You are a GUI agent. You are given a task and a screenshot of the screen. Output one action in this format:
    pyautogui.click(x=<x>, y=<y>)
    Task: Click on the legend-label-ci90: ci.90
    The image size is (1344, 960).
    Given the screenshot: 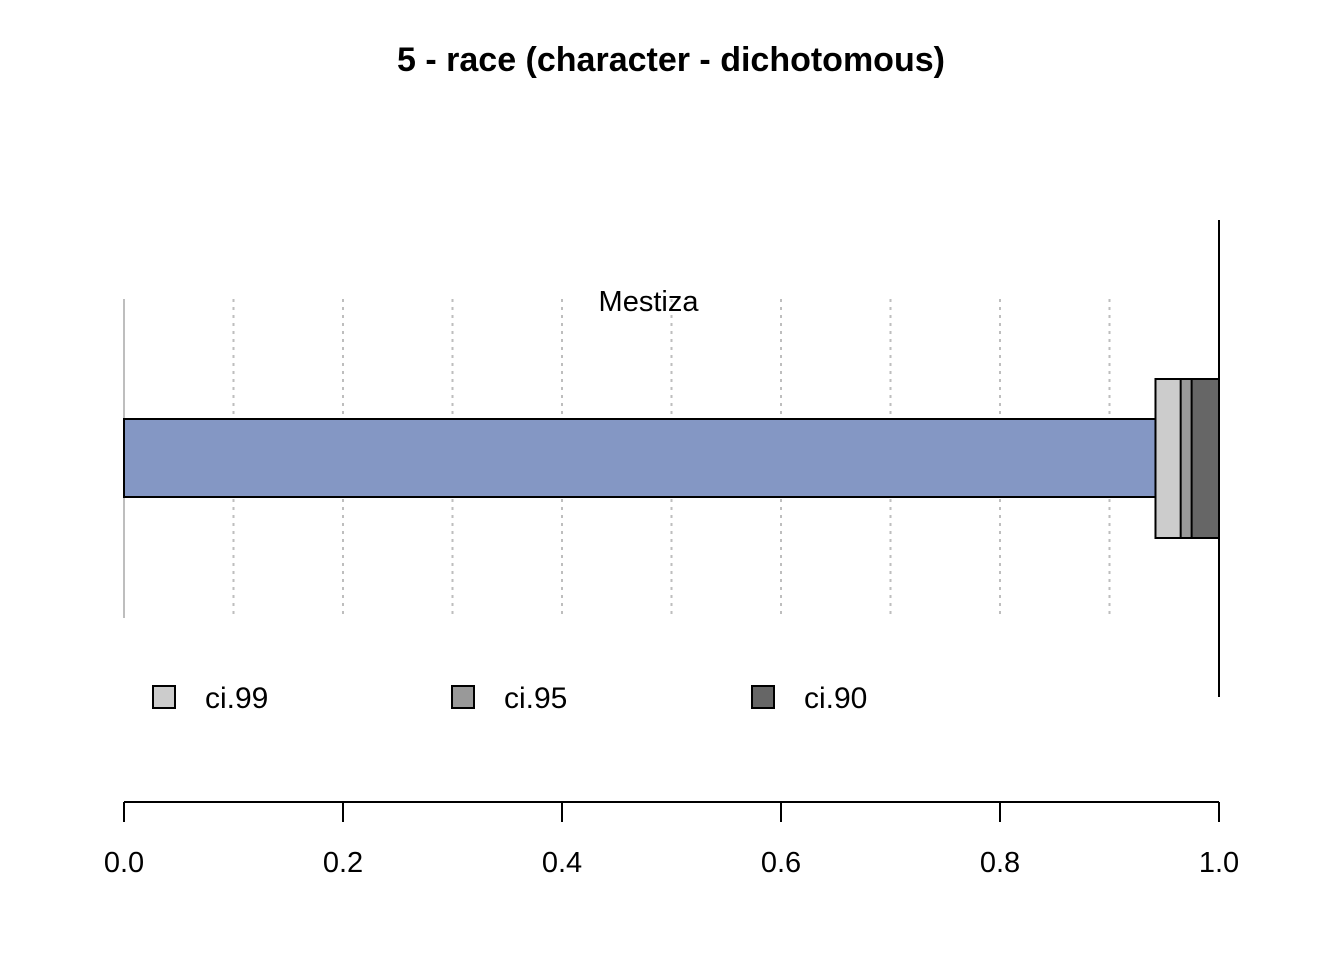 What is the action you would take?
    pyautogui.click(x=835, y=698)
    